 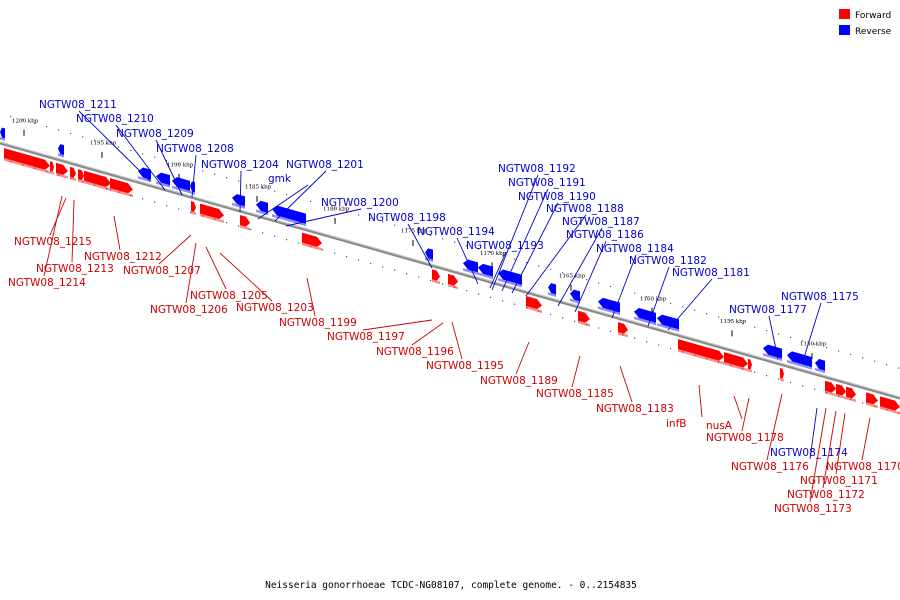 I want to click on gene-label: NGTW08_1172, so click(x=826, y=495).